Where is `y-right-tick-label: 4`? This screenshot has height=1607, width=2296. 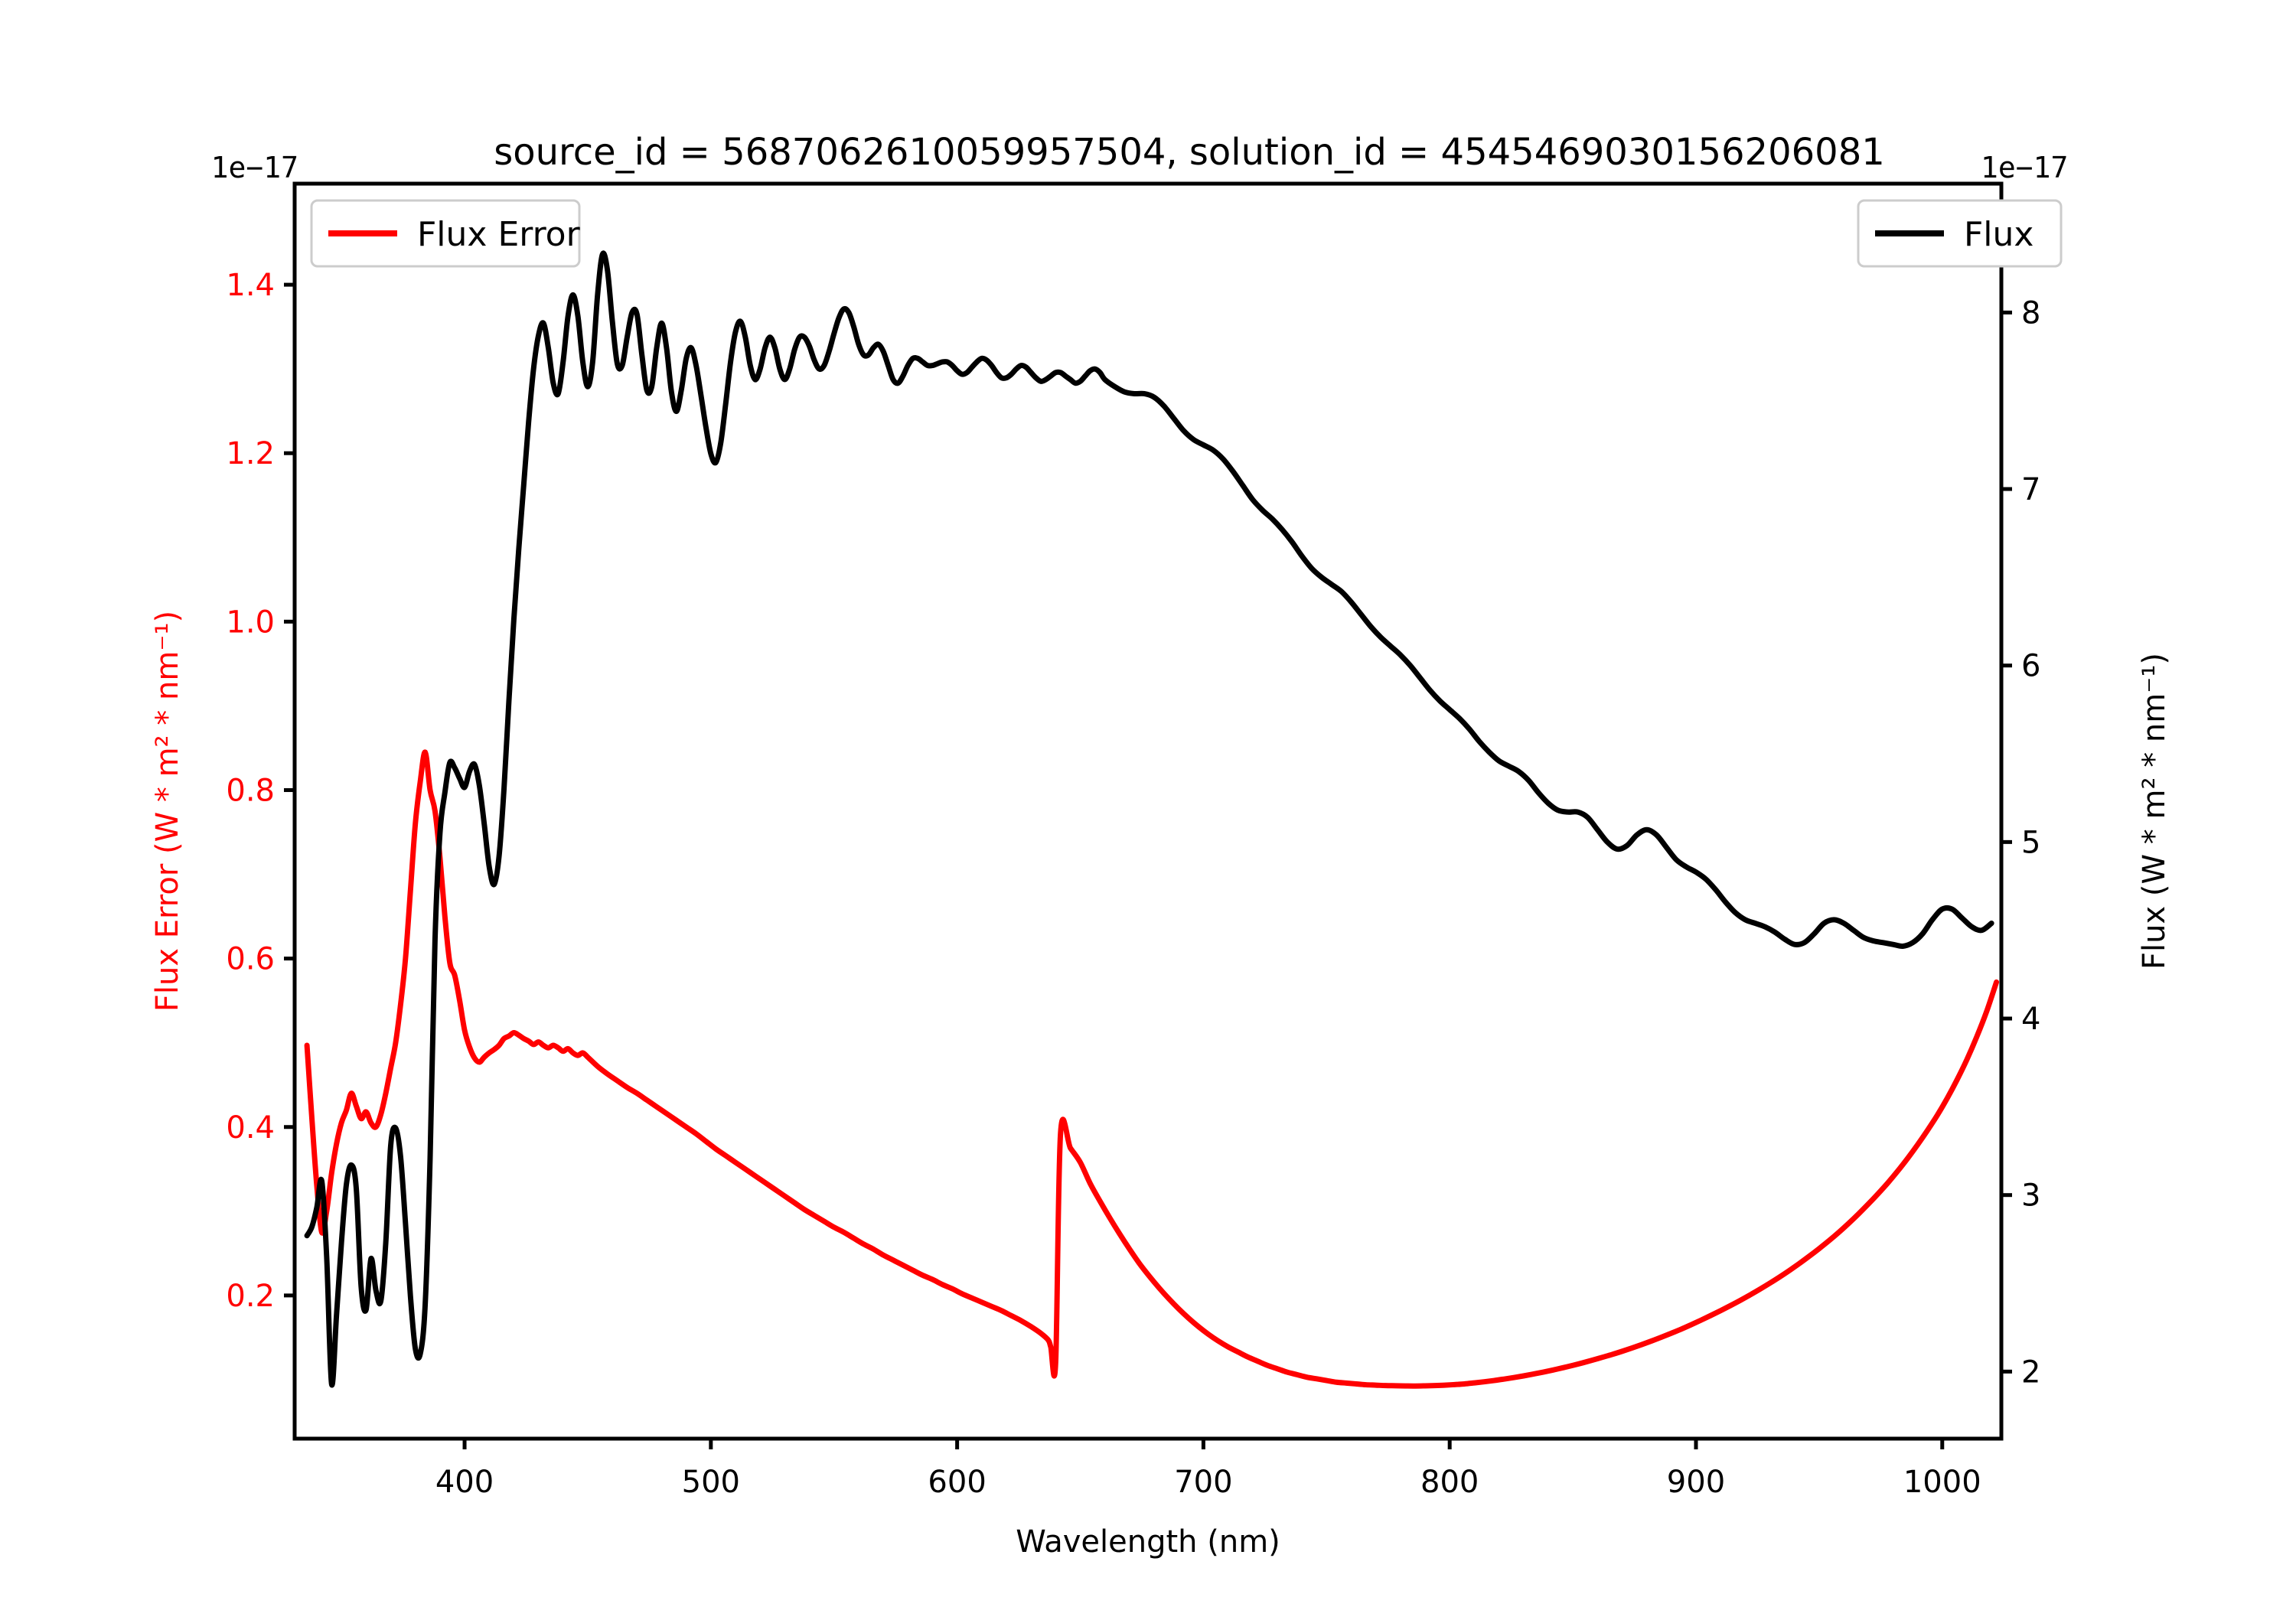 y-right-tick-label: 4 is located at coordinates (2030, 1020).